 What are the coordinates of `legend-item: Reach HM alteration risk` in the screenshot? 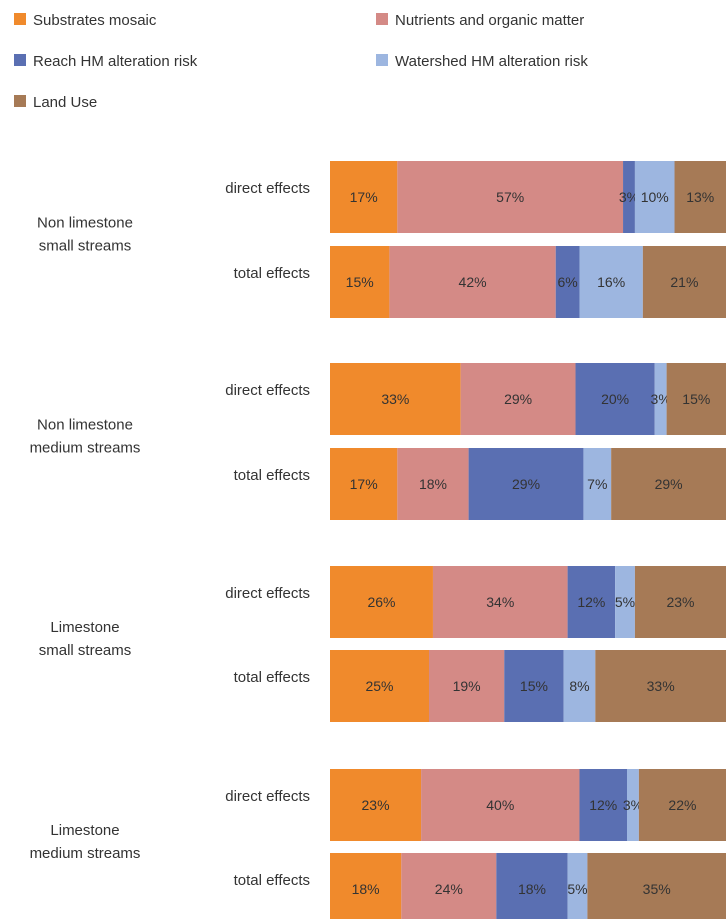 It's located at (106, 61).